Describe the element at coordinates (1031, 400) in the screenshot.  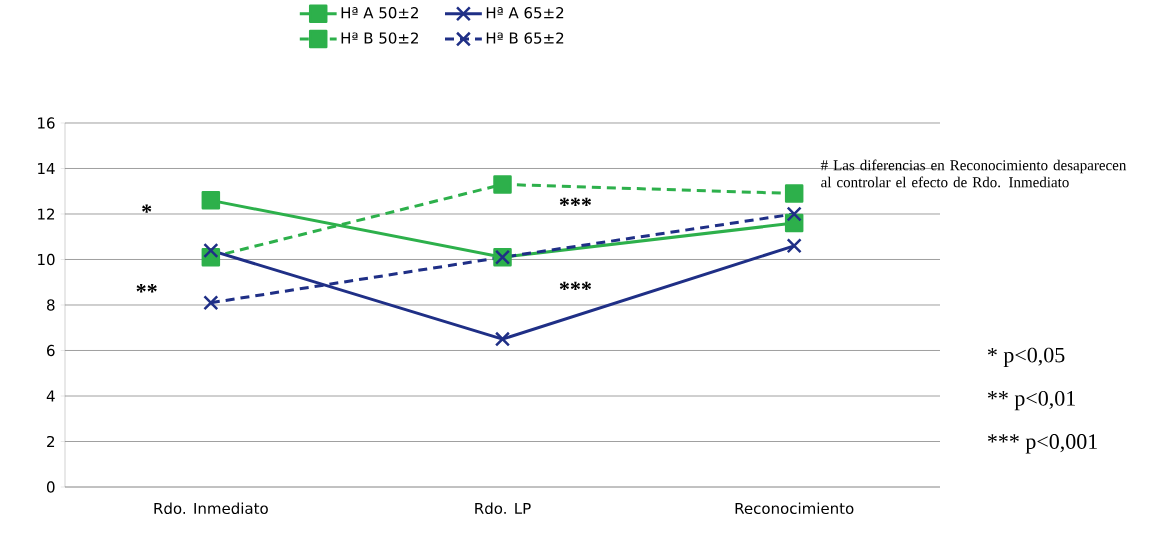
I see `text: ** p<0,01` at that location.